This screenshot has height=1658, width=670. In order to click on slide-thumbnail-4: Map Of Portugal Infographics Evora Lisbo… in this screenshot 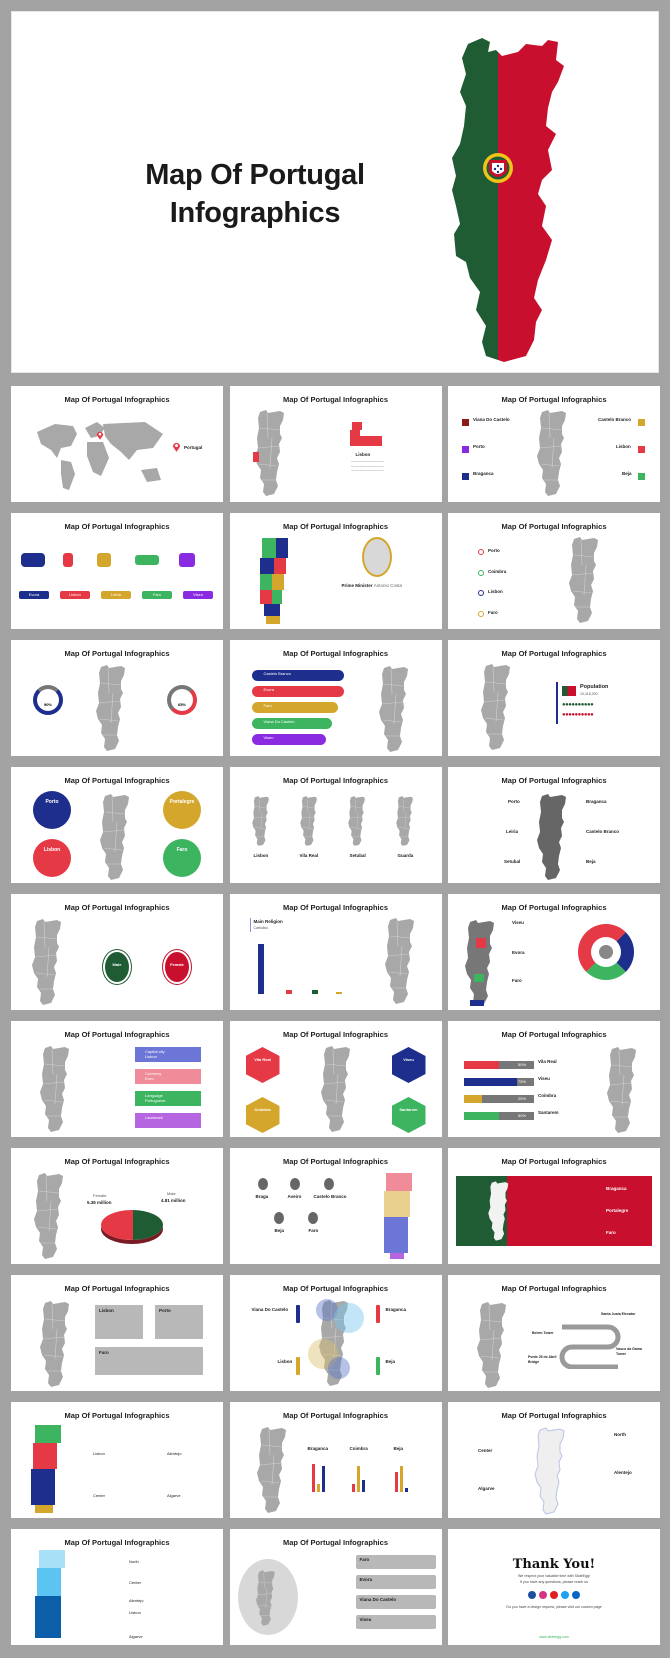, I will do `click(117, 571)`.